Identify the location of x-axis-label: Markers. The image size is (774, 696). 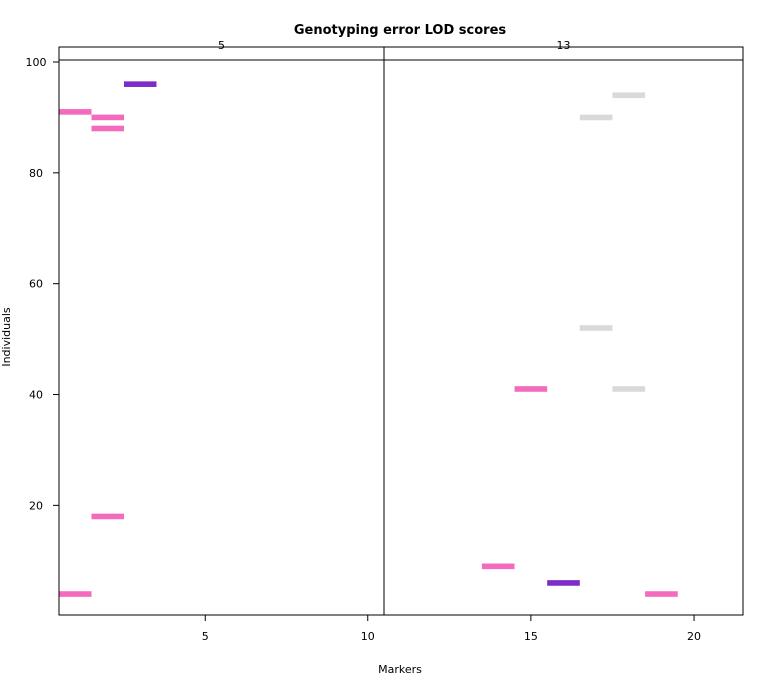
(400, 669).